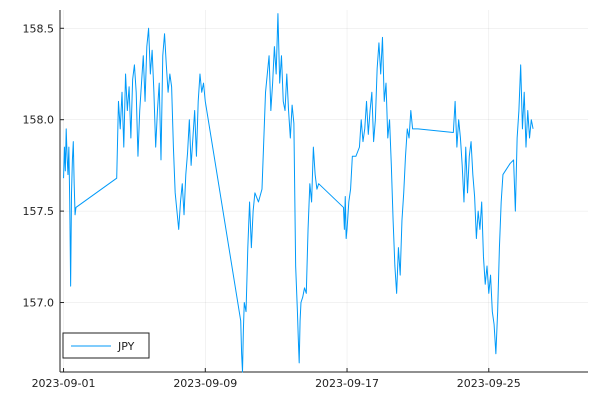 The image size is (600, 400). Describe the element at coordinates (489, 383) in the screenshot. I see `x-tick-label-3: 2023-09-25` at that location.